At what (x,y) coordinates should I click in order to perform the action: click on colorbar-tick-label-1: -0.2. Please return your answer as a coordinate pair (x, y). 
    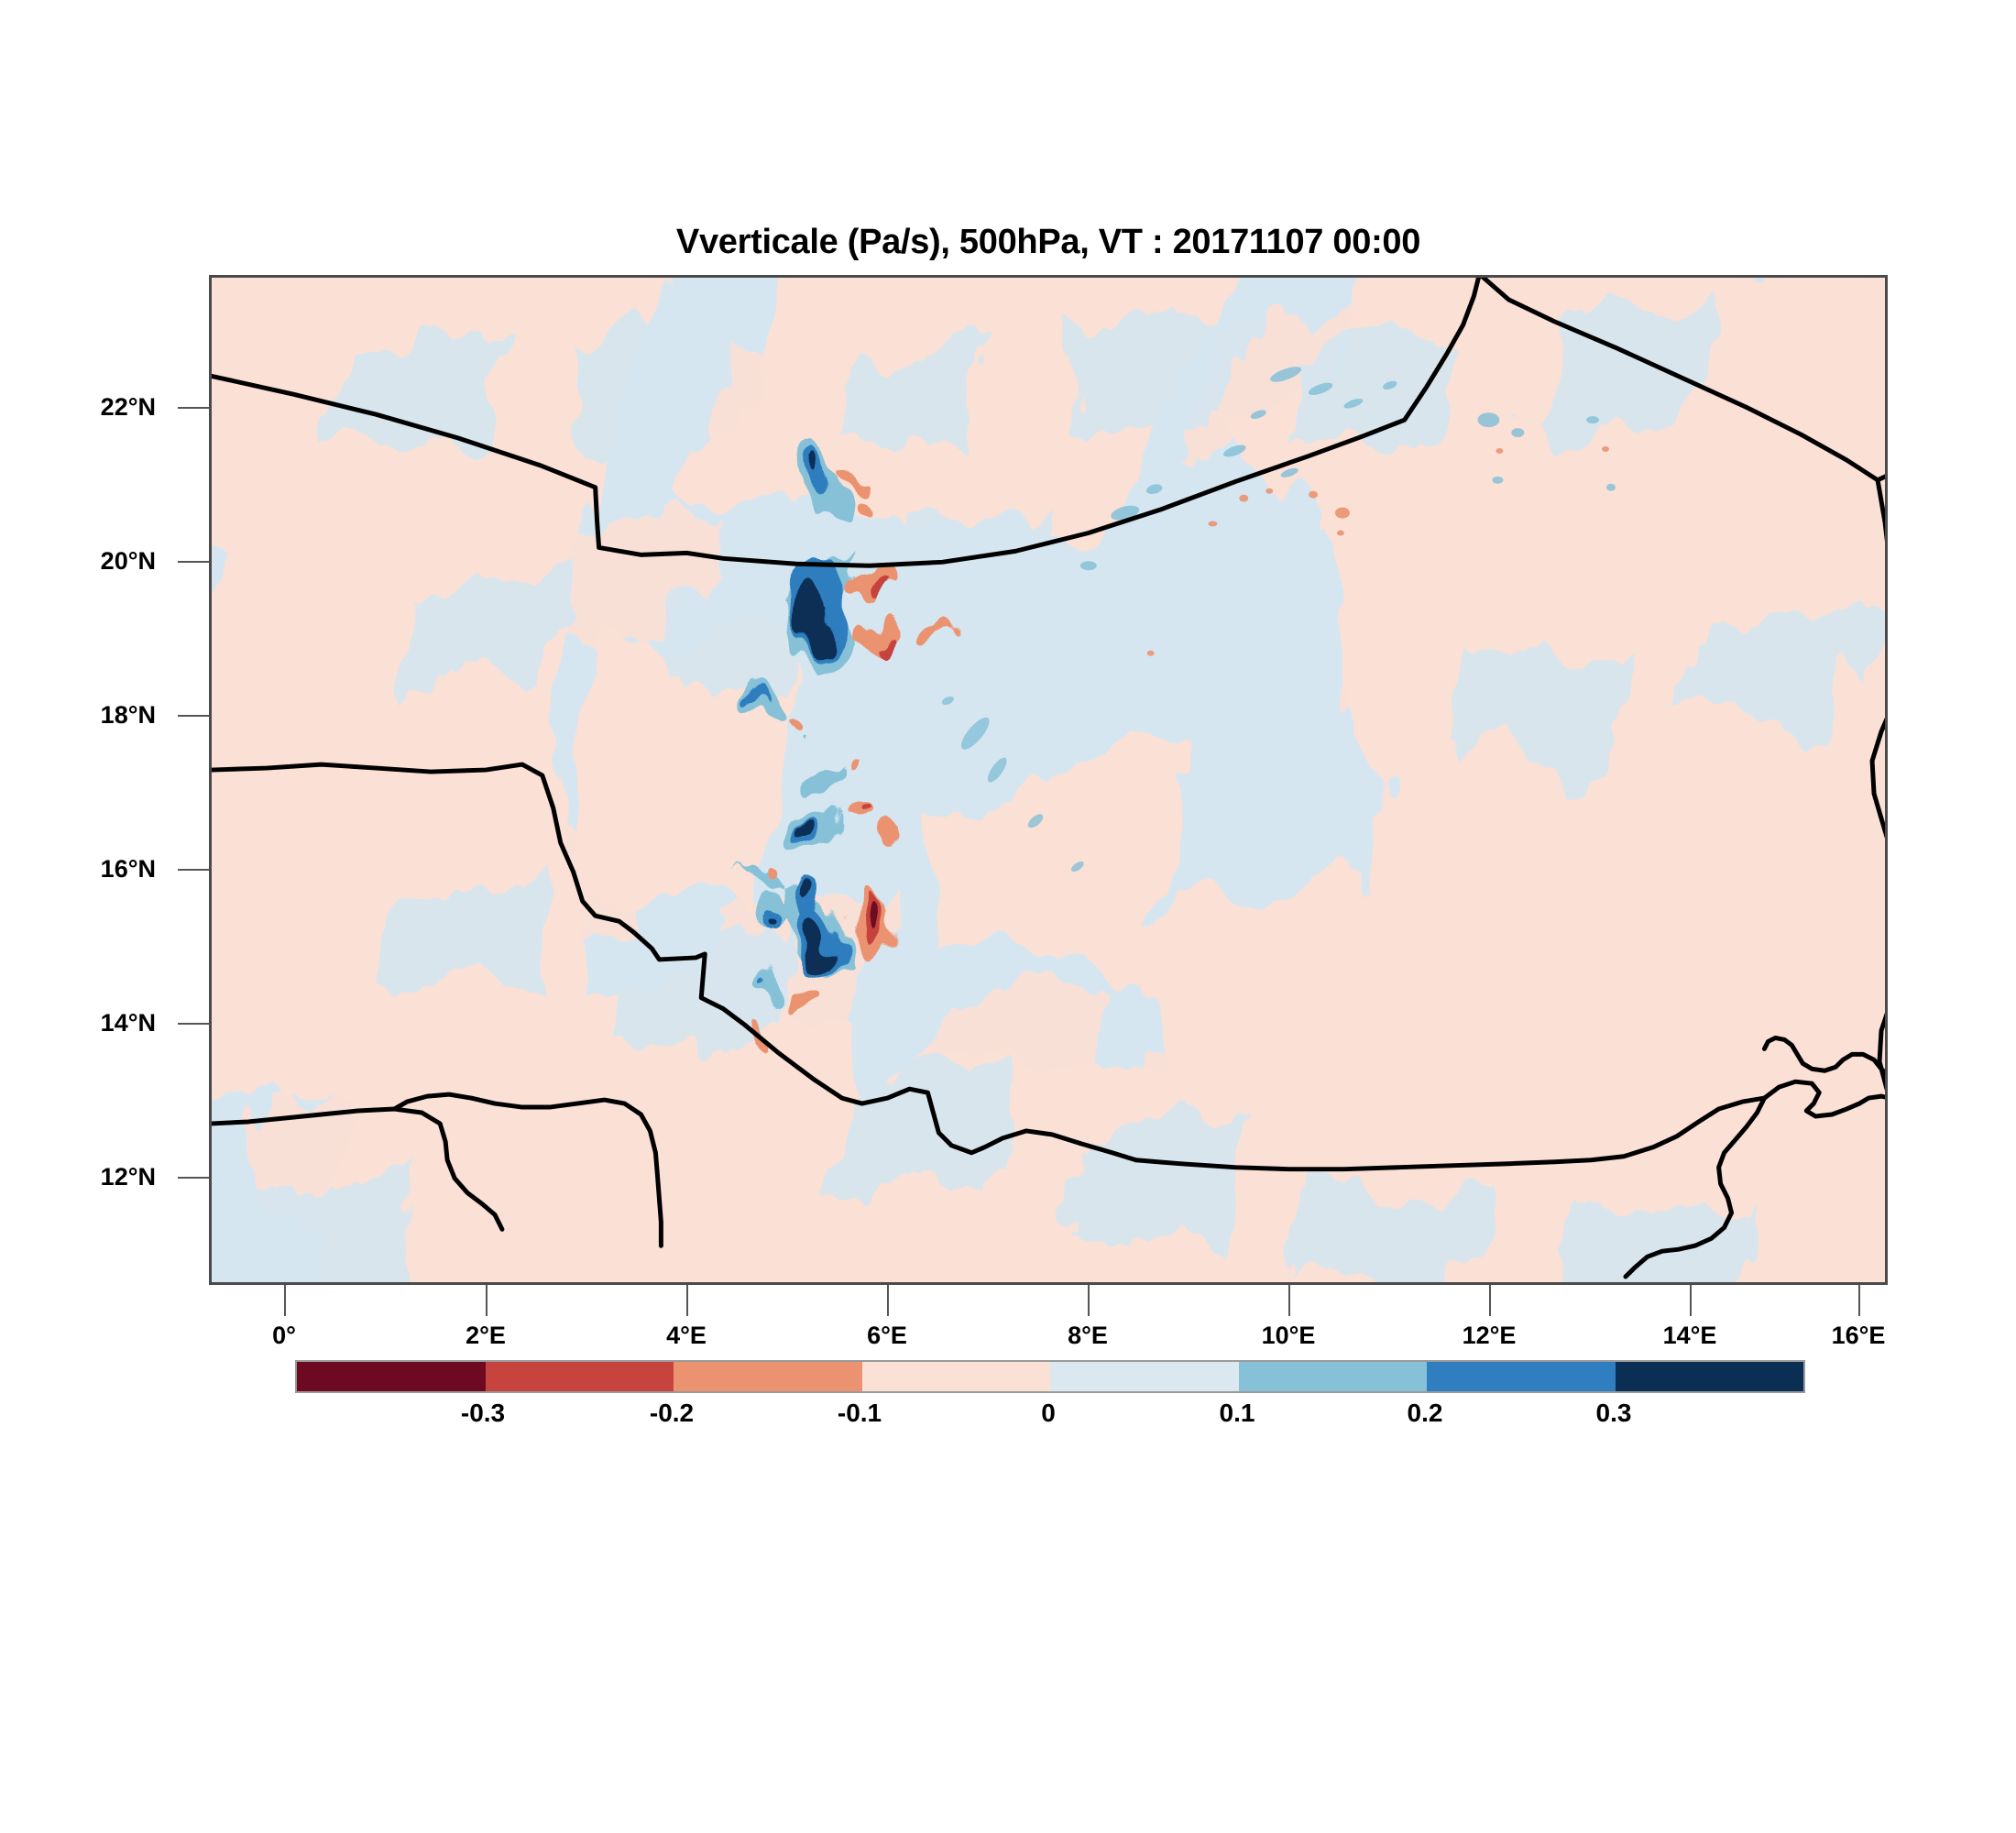
    Looking at the image, I should click on (672, 1413).